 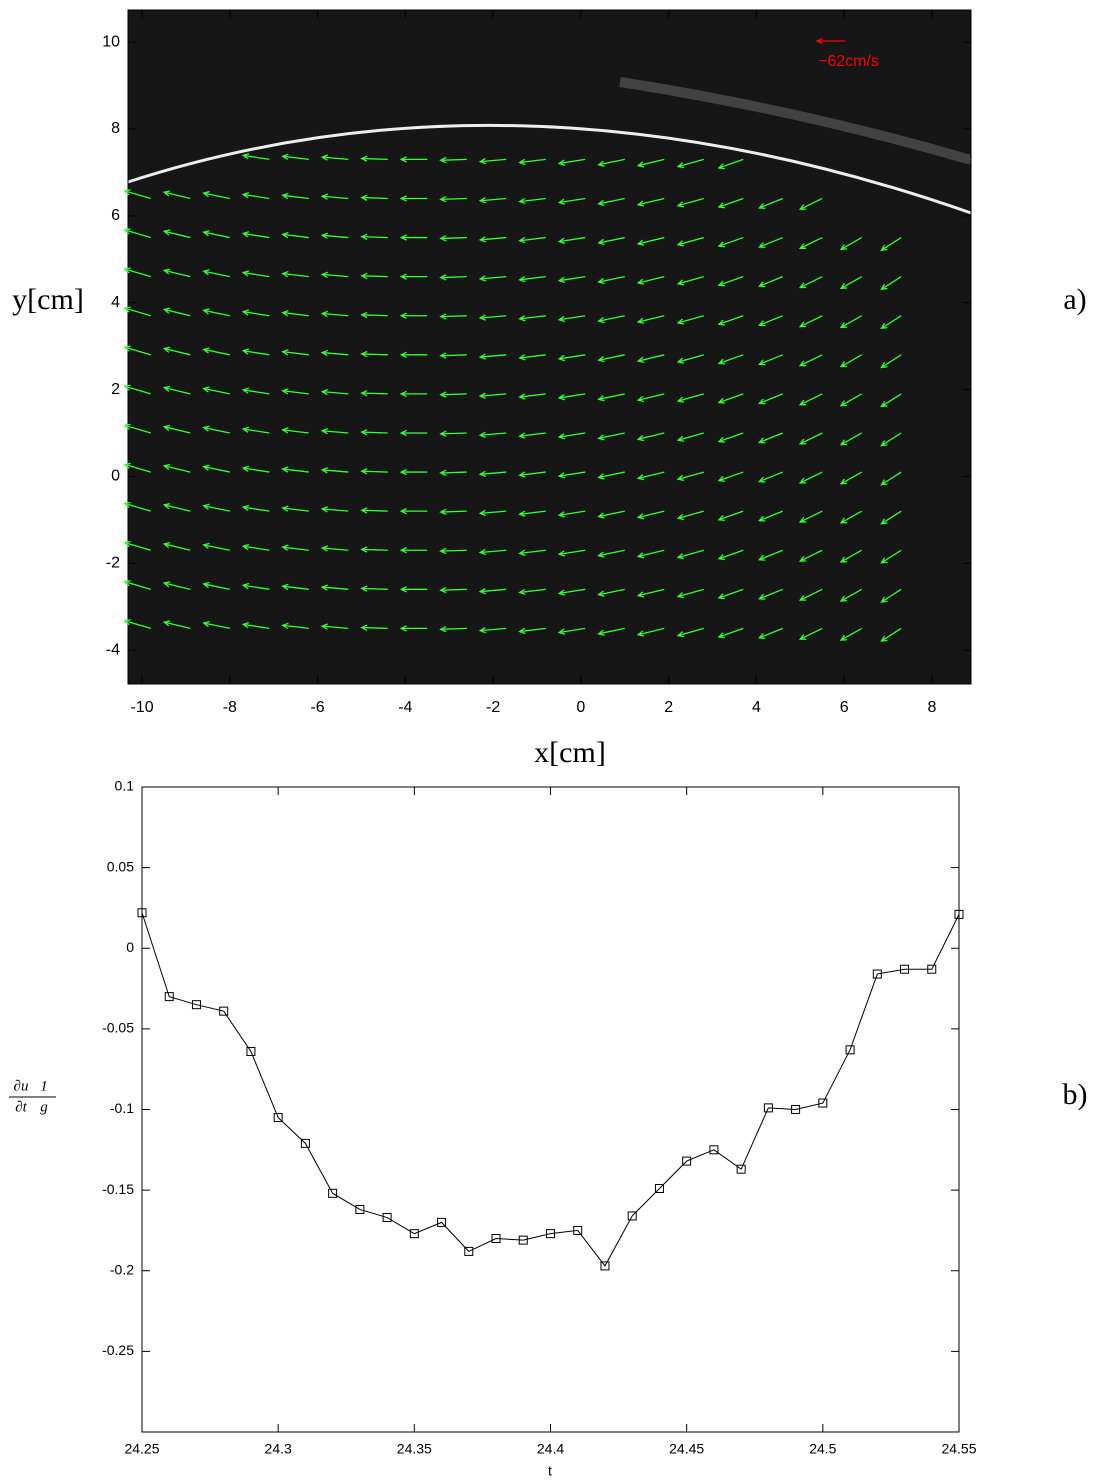 I want to click on y-tick-label: 8, so click(x=115, y=128).